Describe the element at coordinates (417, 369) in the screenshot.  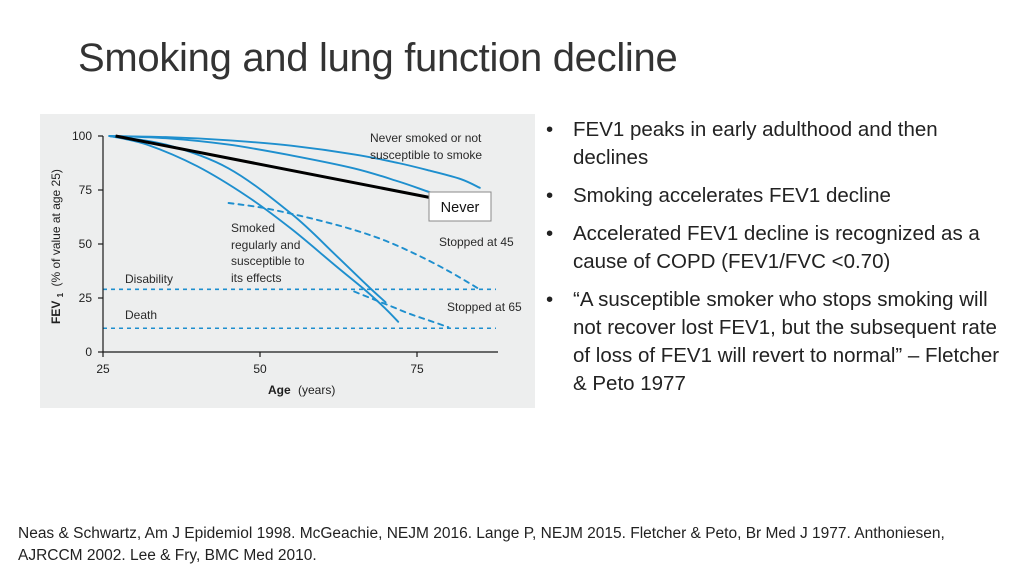
I see `x-tick-label: 75` at that location.